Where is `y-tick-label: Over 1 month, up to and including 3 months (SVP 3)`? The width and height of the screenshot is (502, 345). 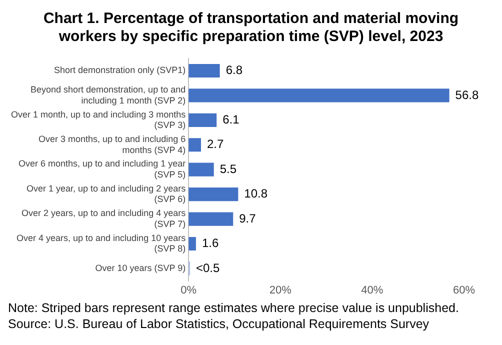 y-tick-label: Over 1 month, up to and including 3 months (SVP 3) is located at coordinates (98, 119).